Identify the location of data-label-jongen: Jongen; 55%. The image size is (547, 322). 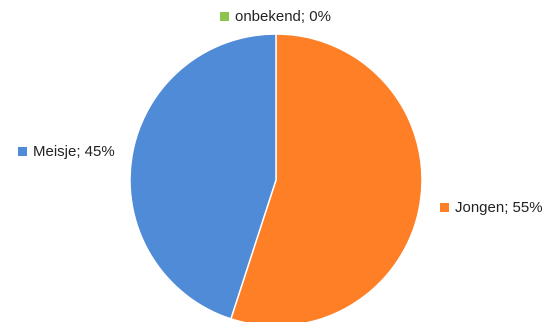
(491, 207).